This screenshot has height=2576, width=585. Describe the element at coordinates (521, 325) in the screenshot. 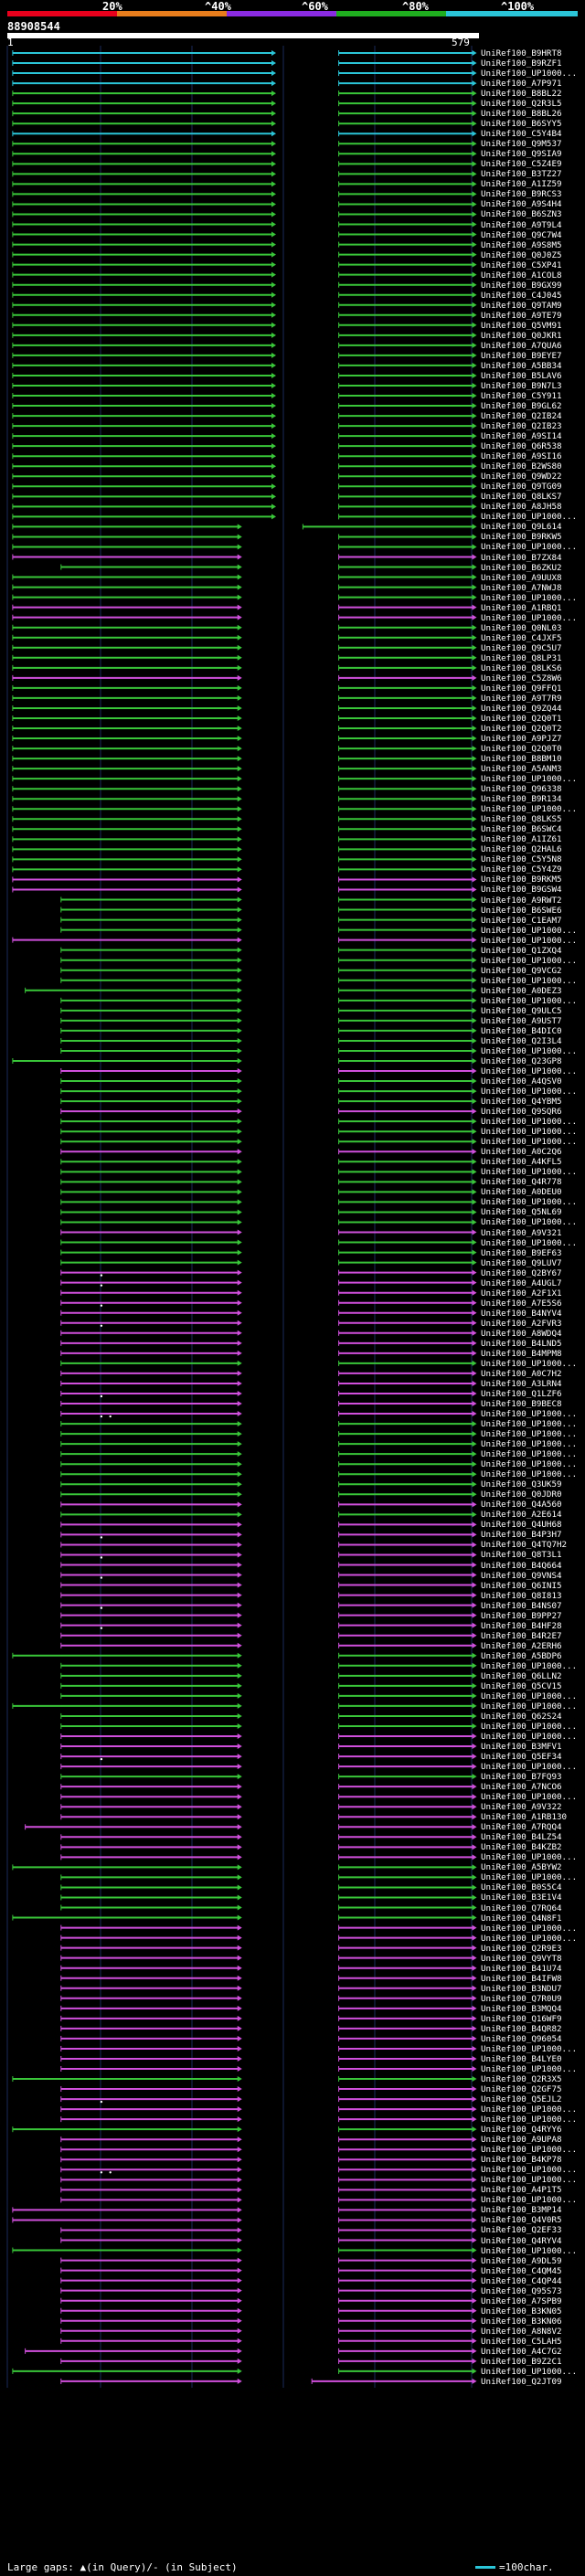

I see `hit-label: UniRef100_Q5VM91` at that location.